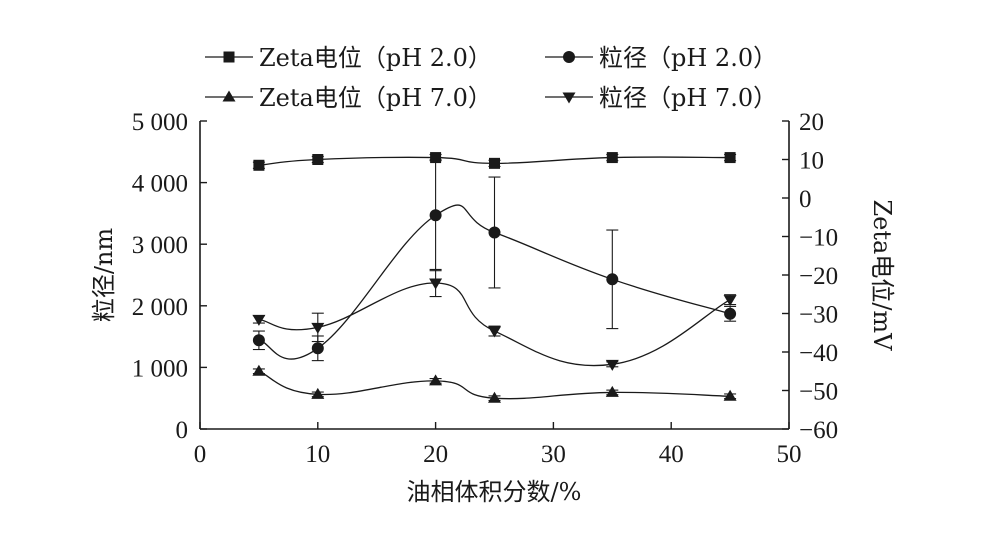 The height and width of the screenshot is (548, 998). I want to click on y-right-tick-label: 20, so click(811, 122).